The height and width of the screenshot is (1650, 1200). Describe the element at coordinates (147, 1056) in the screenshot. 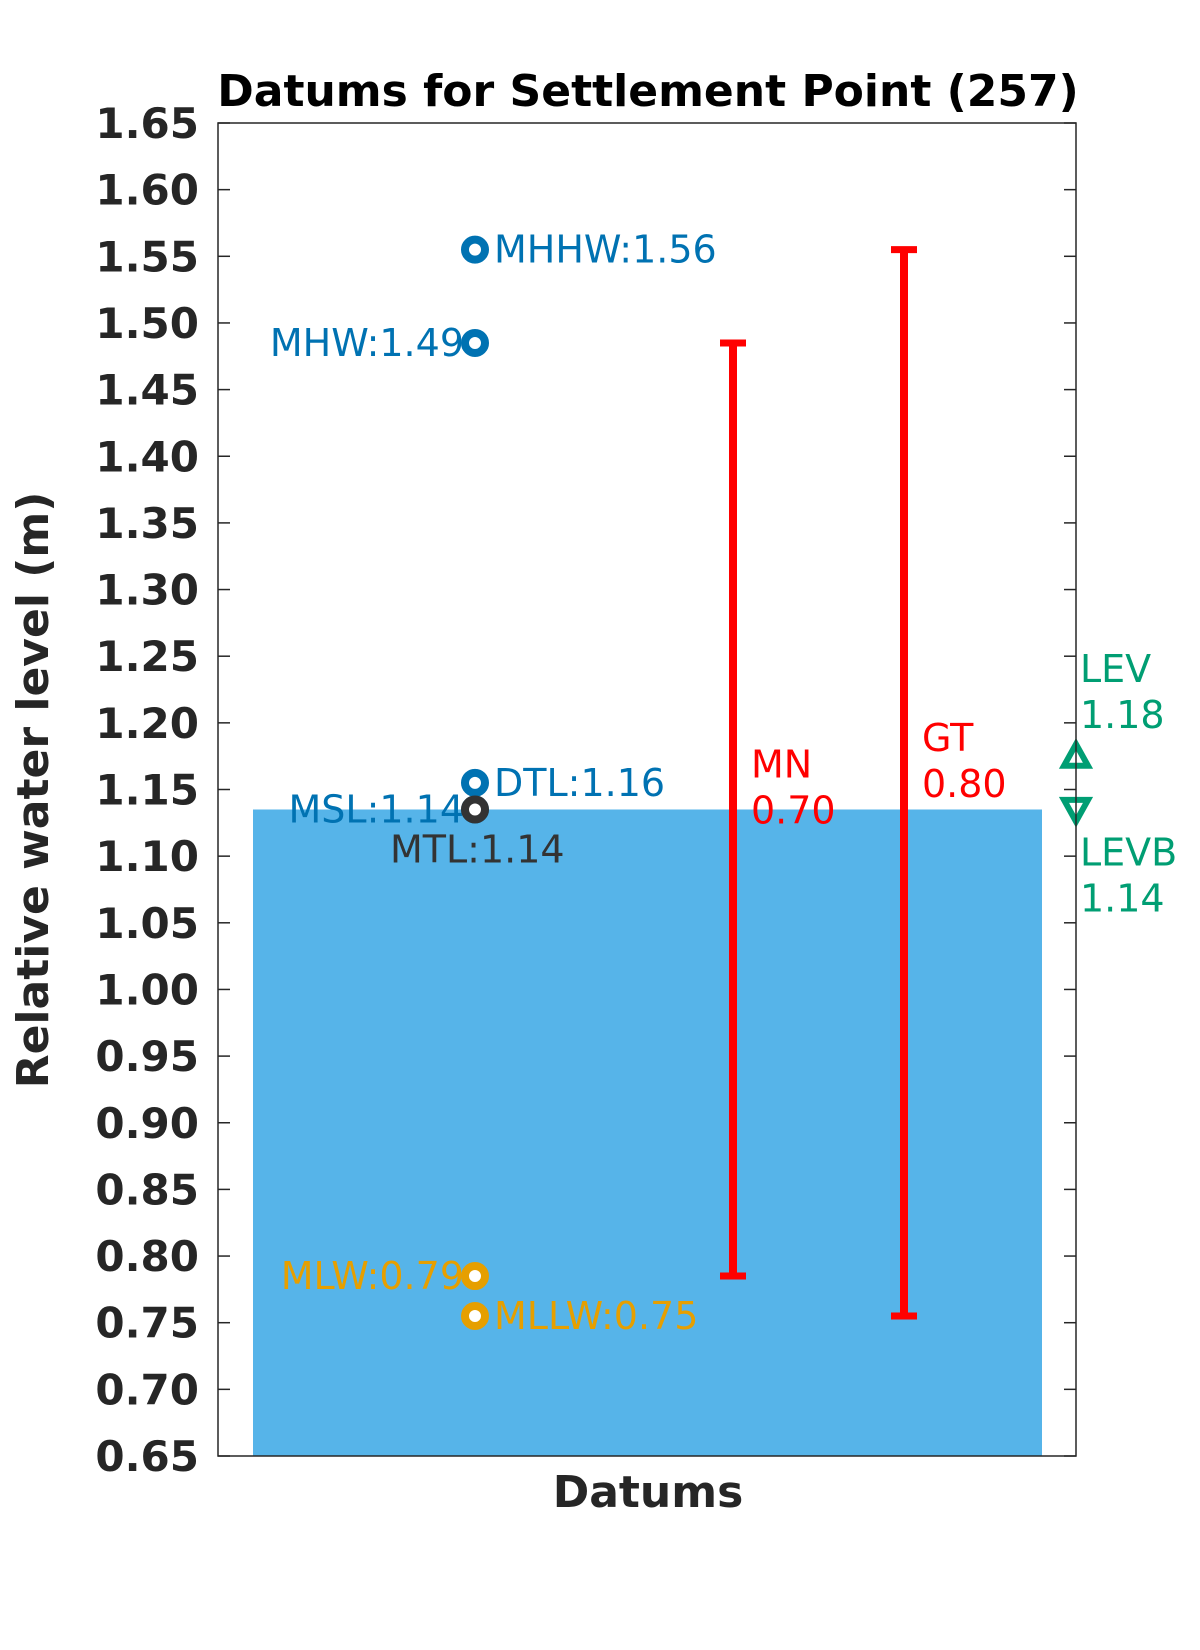

I see `y-tick-label: 0.95` at that location.